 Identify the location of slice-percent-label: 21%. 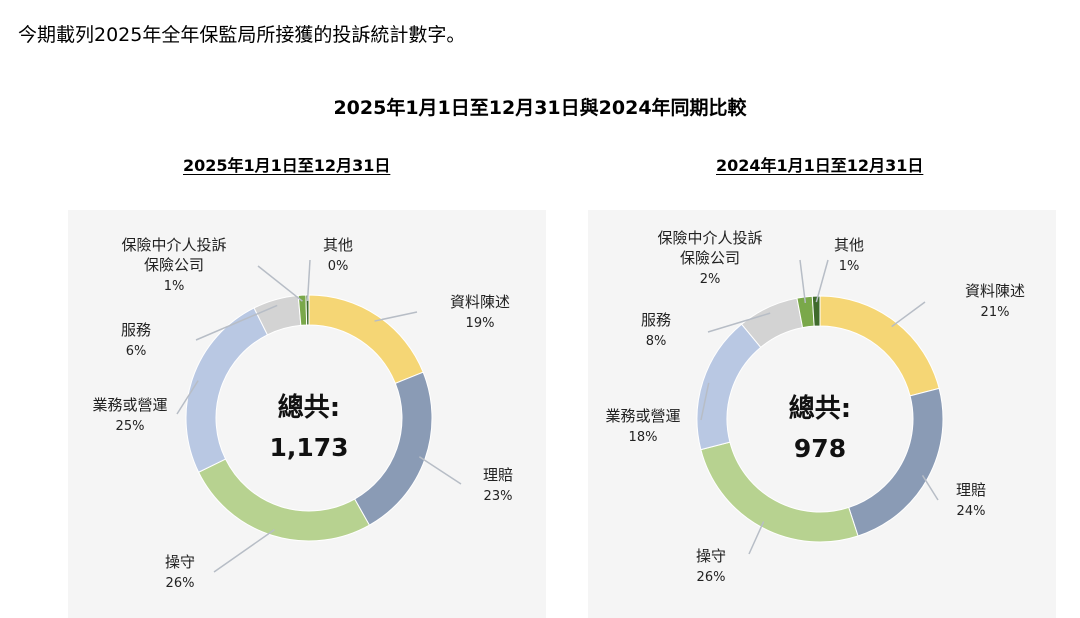
(995, 312).